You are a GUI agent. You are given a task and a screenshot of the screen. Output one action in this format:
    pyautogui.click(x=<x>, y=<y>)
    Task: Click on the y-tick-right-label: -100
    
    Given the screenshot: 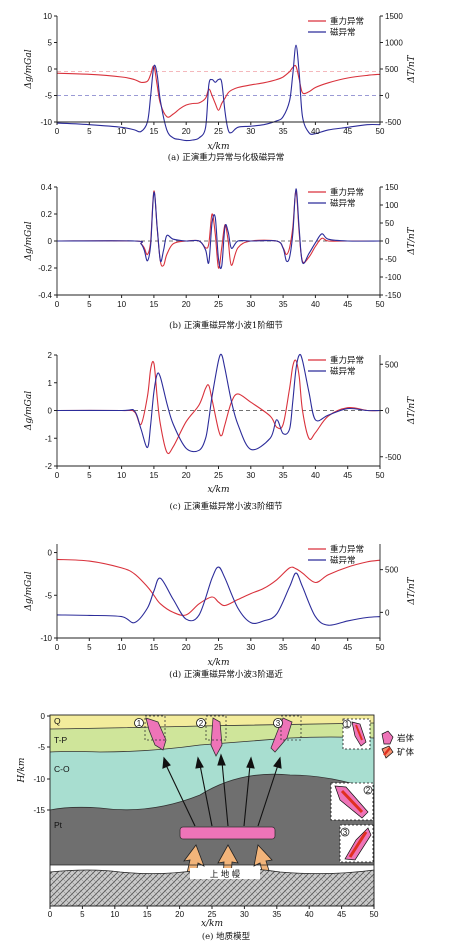 What is the action you would take?
    pyautogui.click(x=393, y=277)
    